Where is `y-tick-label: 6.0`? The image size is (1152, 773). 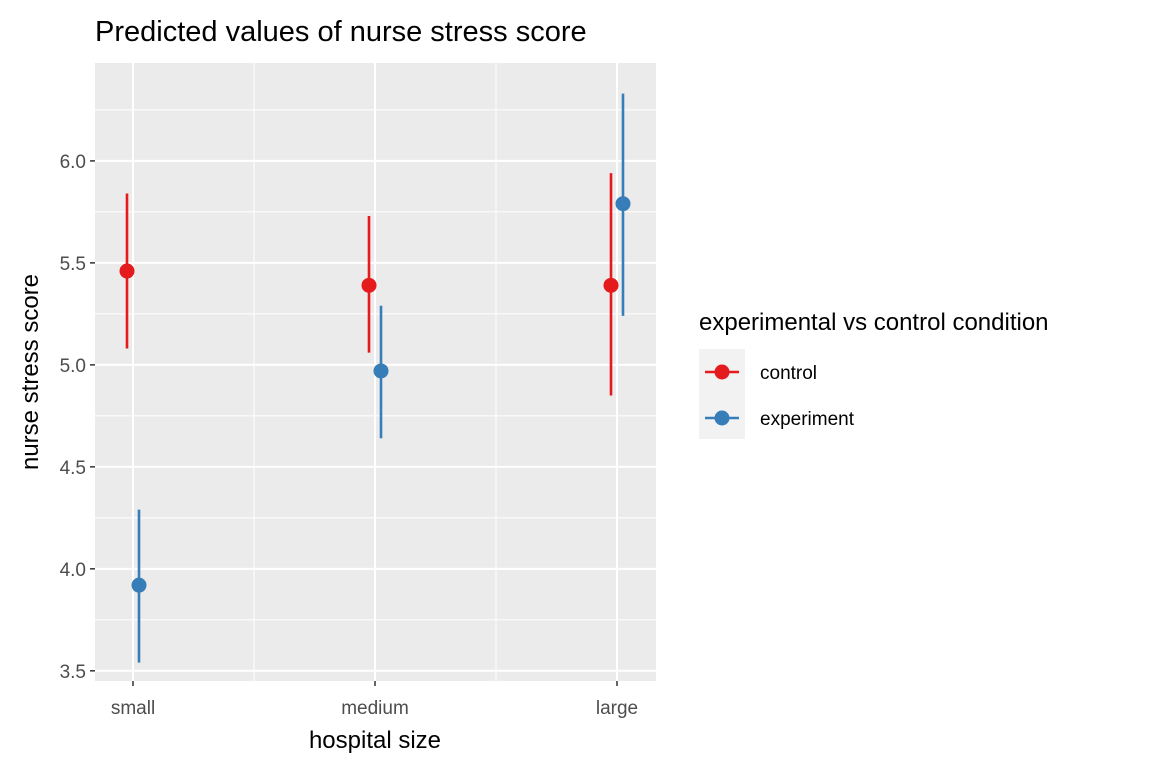 y-tick-label: 6.0 is located at coordinates (73, 162).